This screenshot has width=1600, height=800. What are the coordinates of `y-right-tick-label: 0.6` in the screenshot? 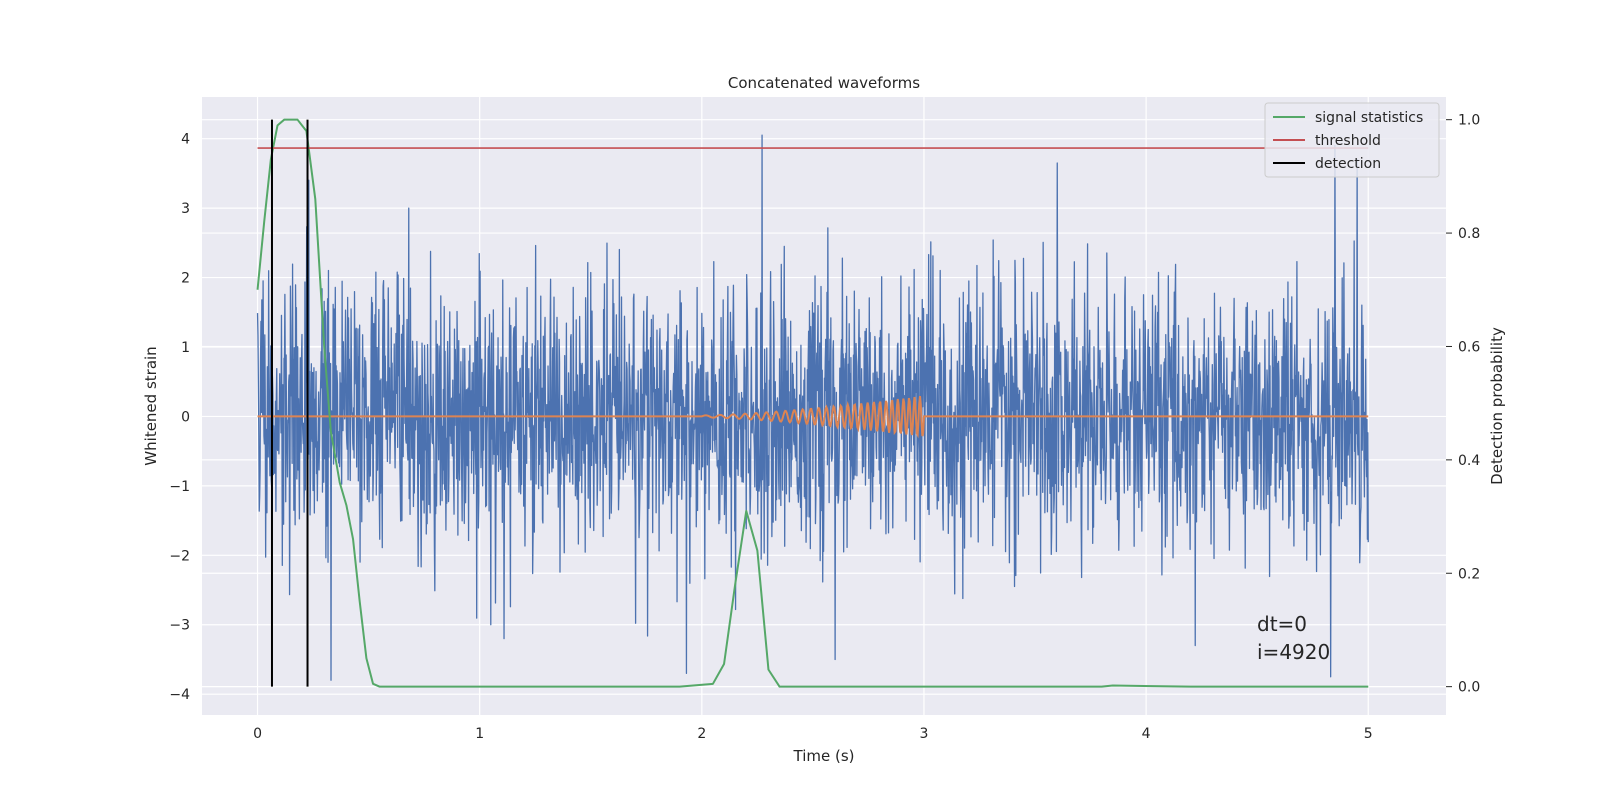 It's located at (1469, 347).